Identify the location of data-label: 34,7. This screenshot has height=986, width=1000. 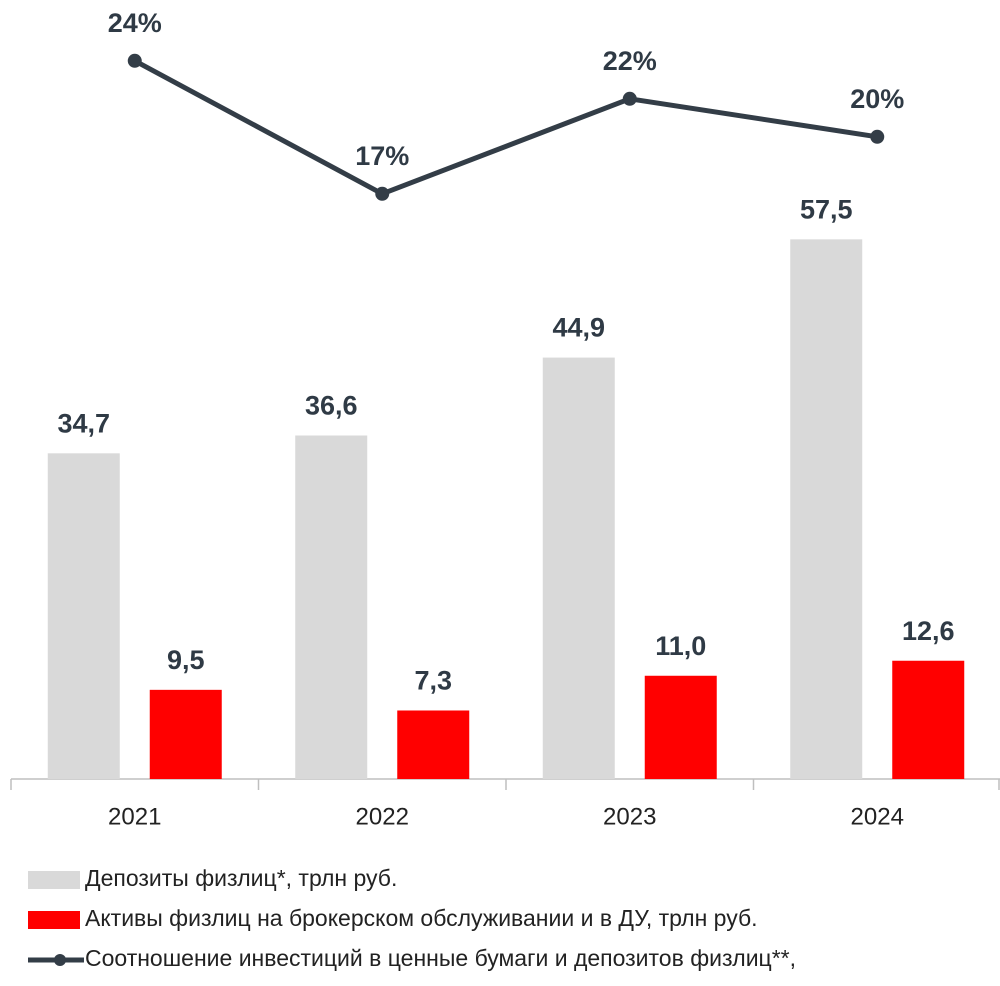
(83, 423).